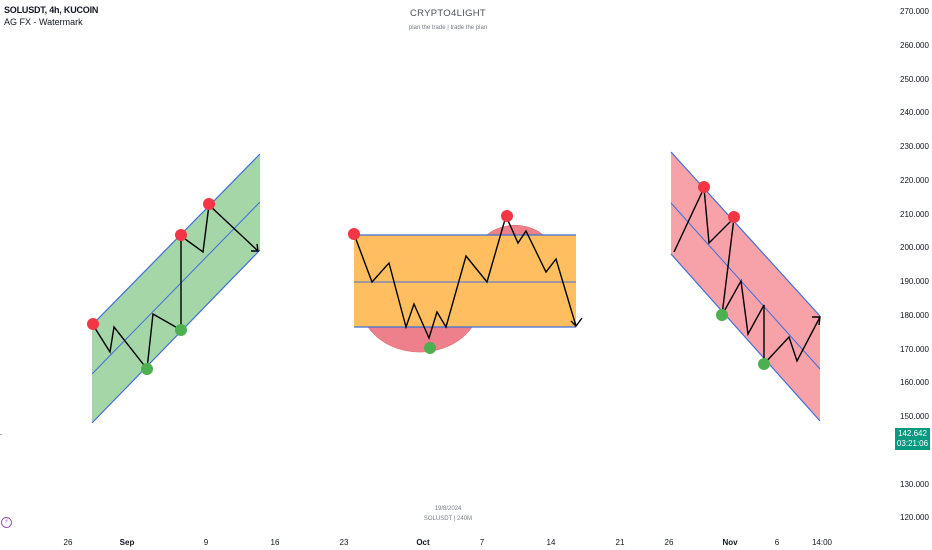  What do you see at coordinates (914, 518) in the screenshot?
I see `price-axis-label: 120.000` at bounding box center [914, 518].